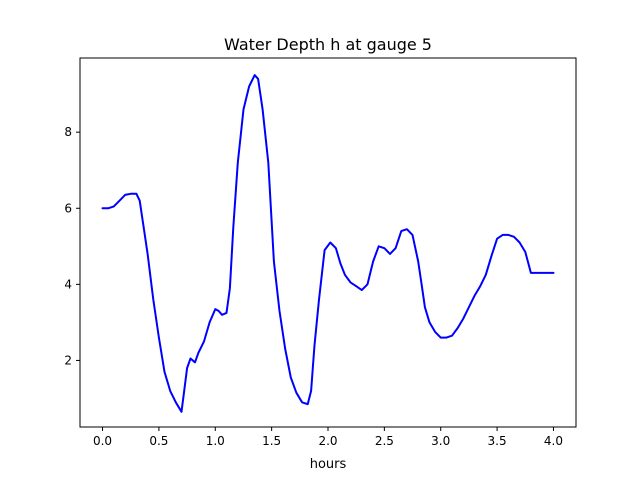  Describe the element at coordinates (68, 284) in the screenshot. I see `y-tick-label: 4` at that location.